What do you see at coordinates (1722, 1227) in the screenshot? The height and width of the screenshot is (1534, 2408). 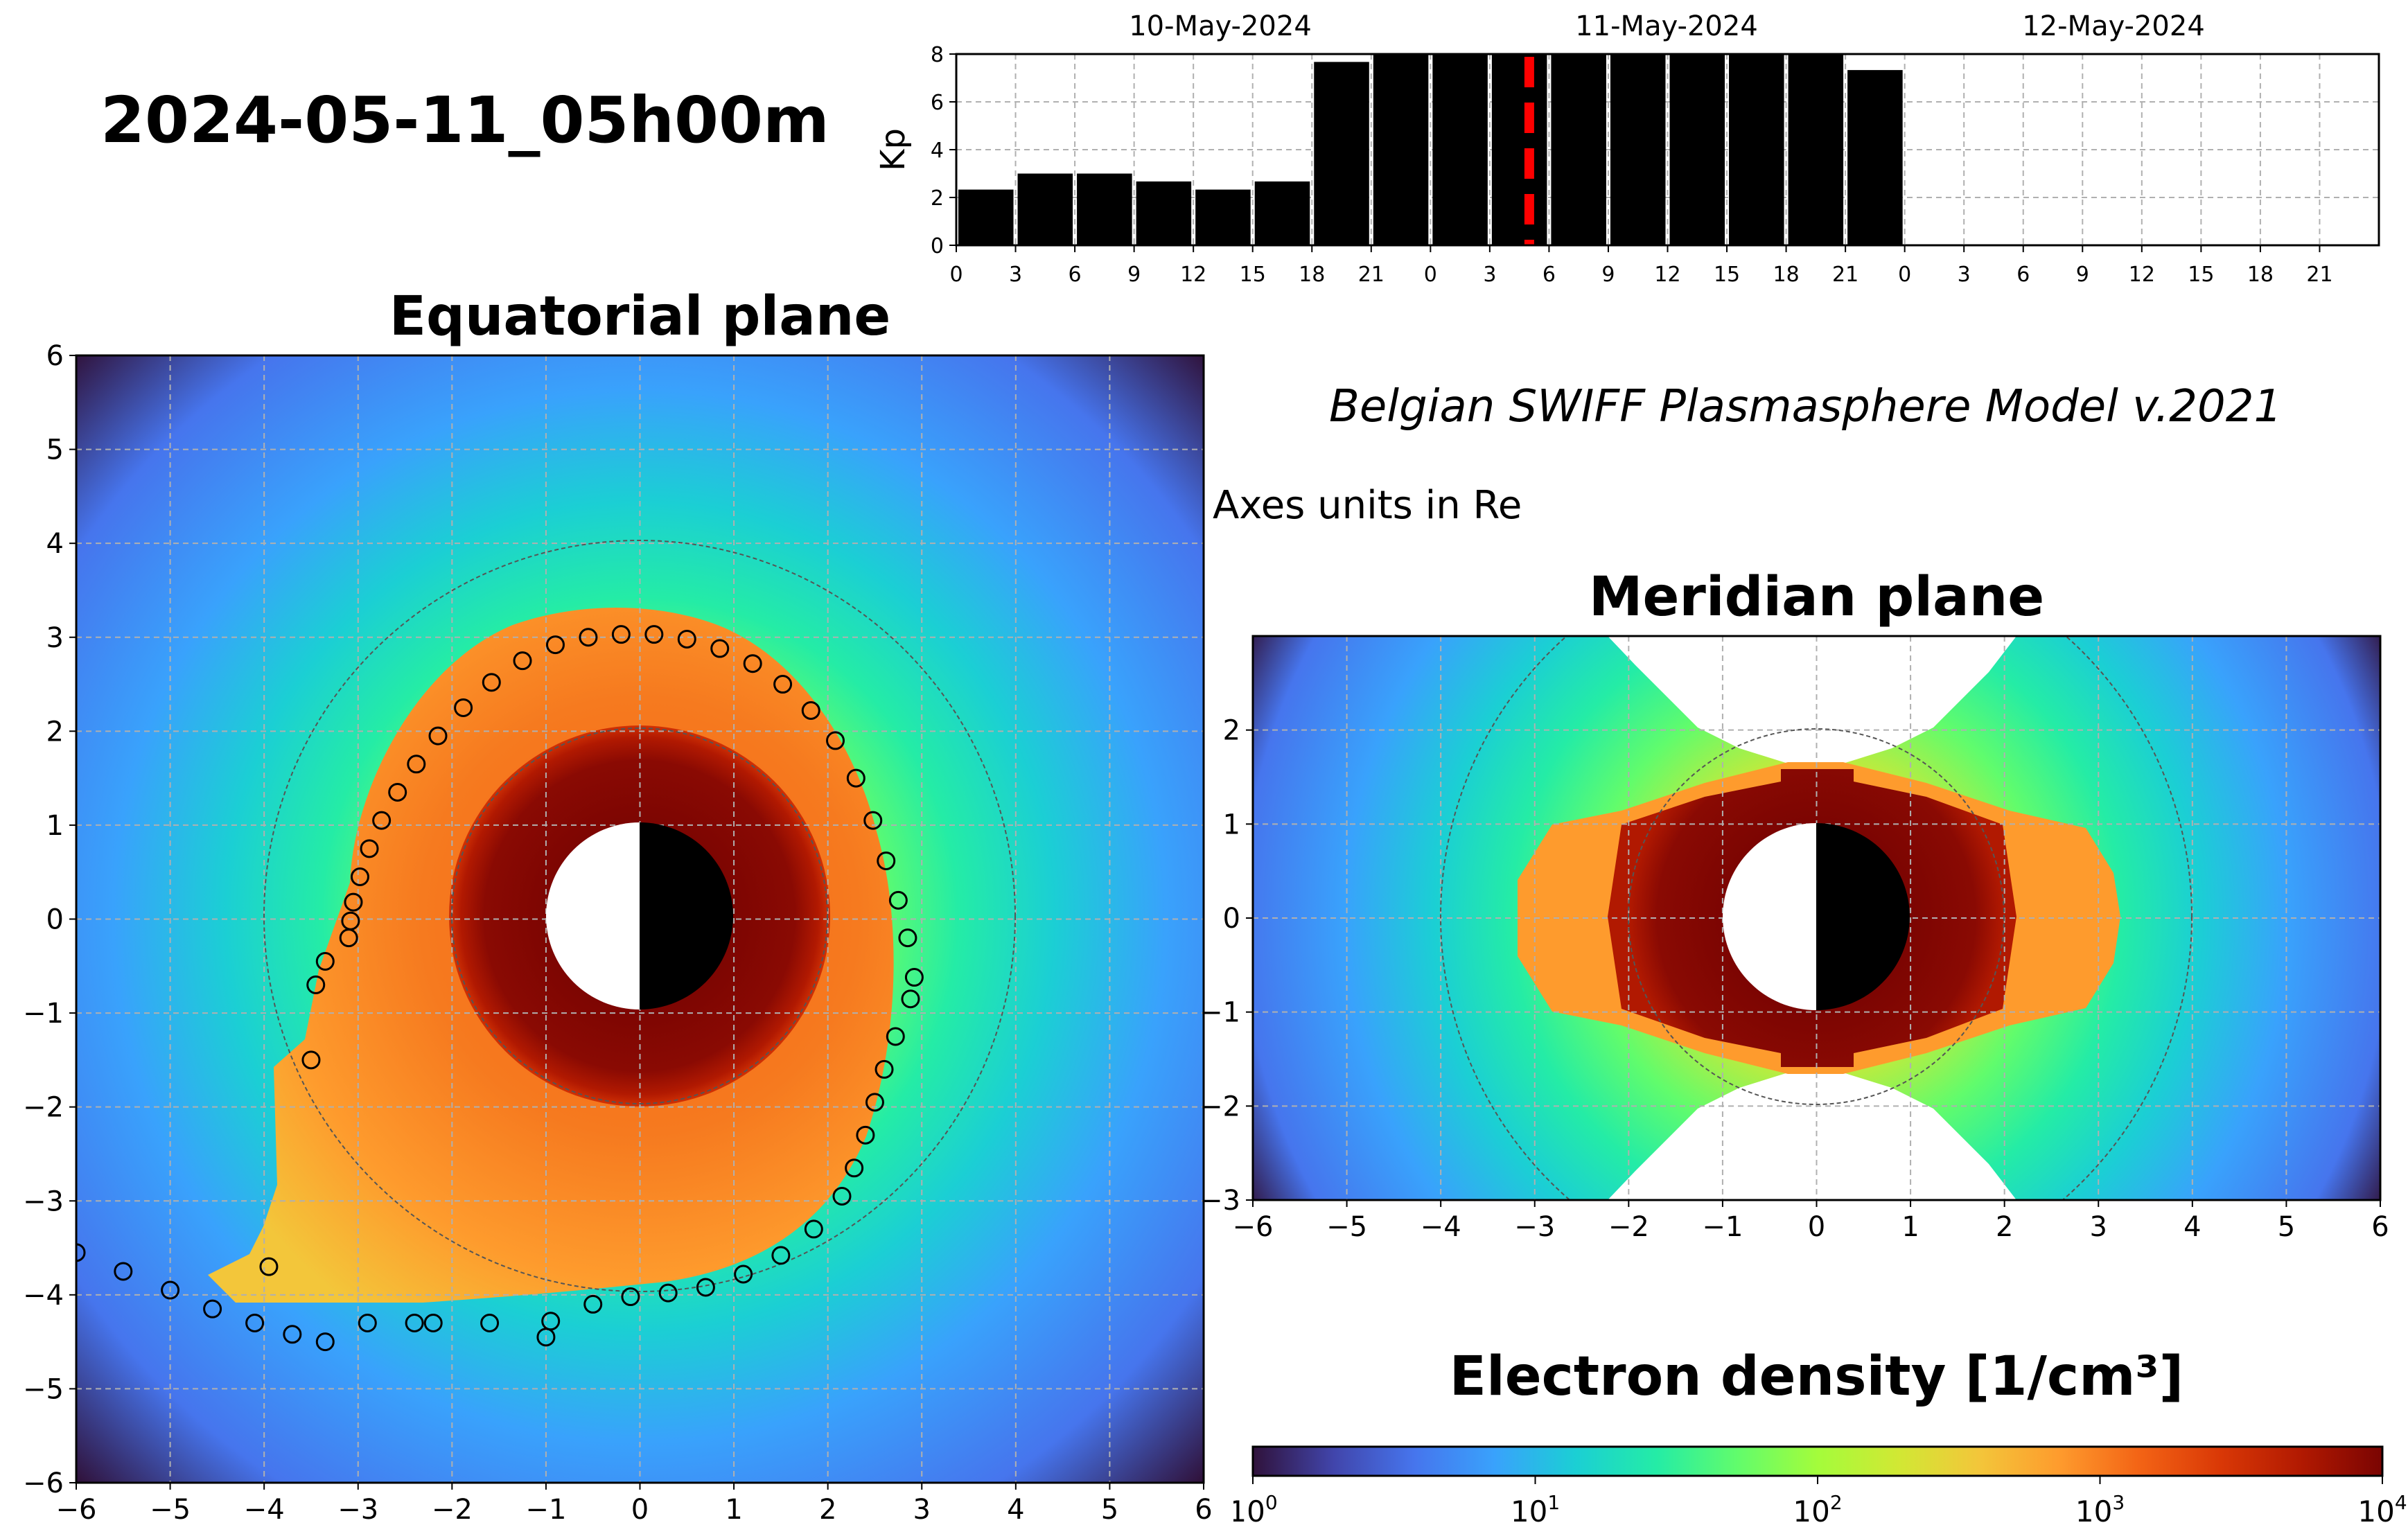 I see `mer-x-tick-label: −1` at bounding box center [1722, 1227].